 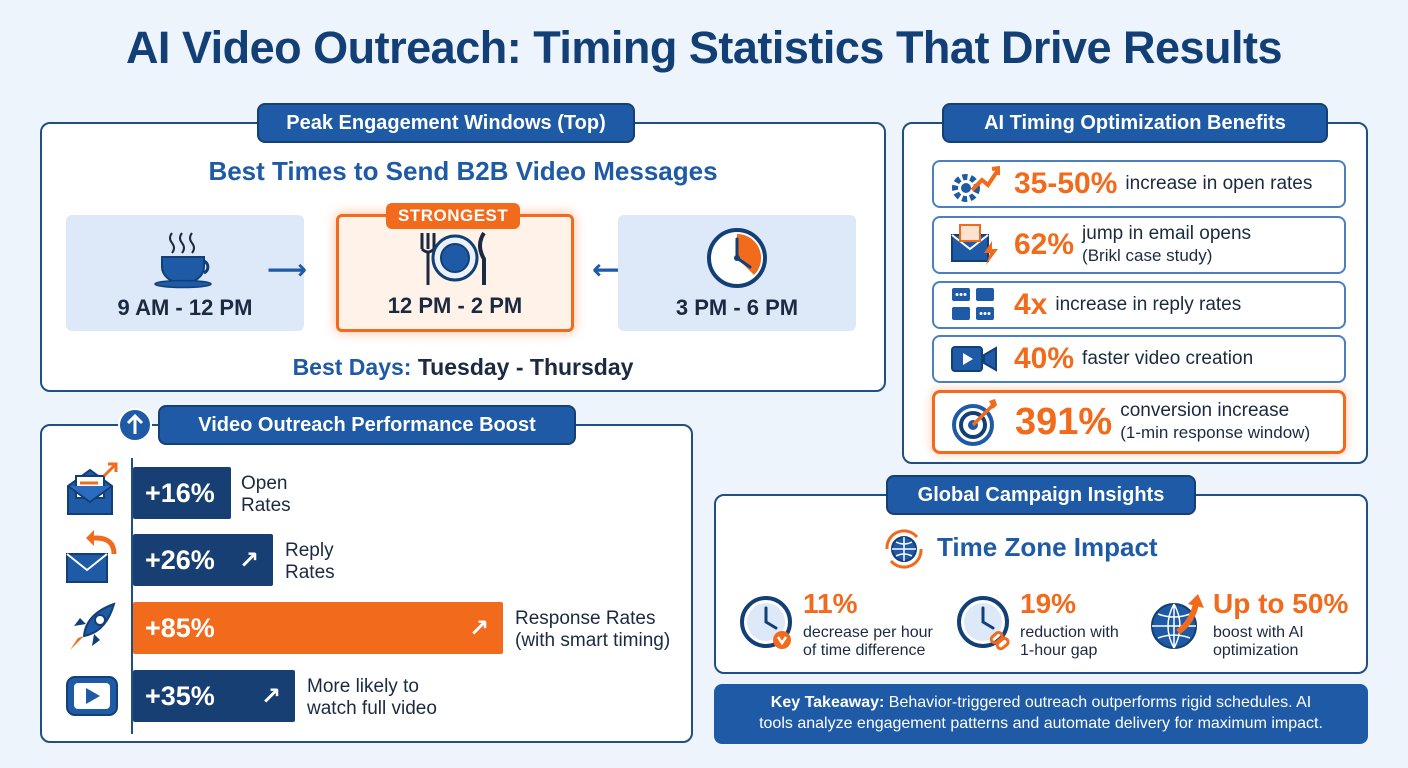 I want to click on boost-value: +16%, so click(x=180, y=492).